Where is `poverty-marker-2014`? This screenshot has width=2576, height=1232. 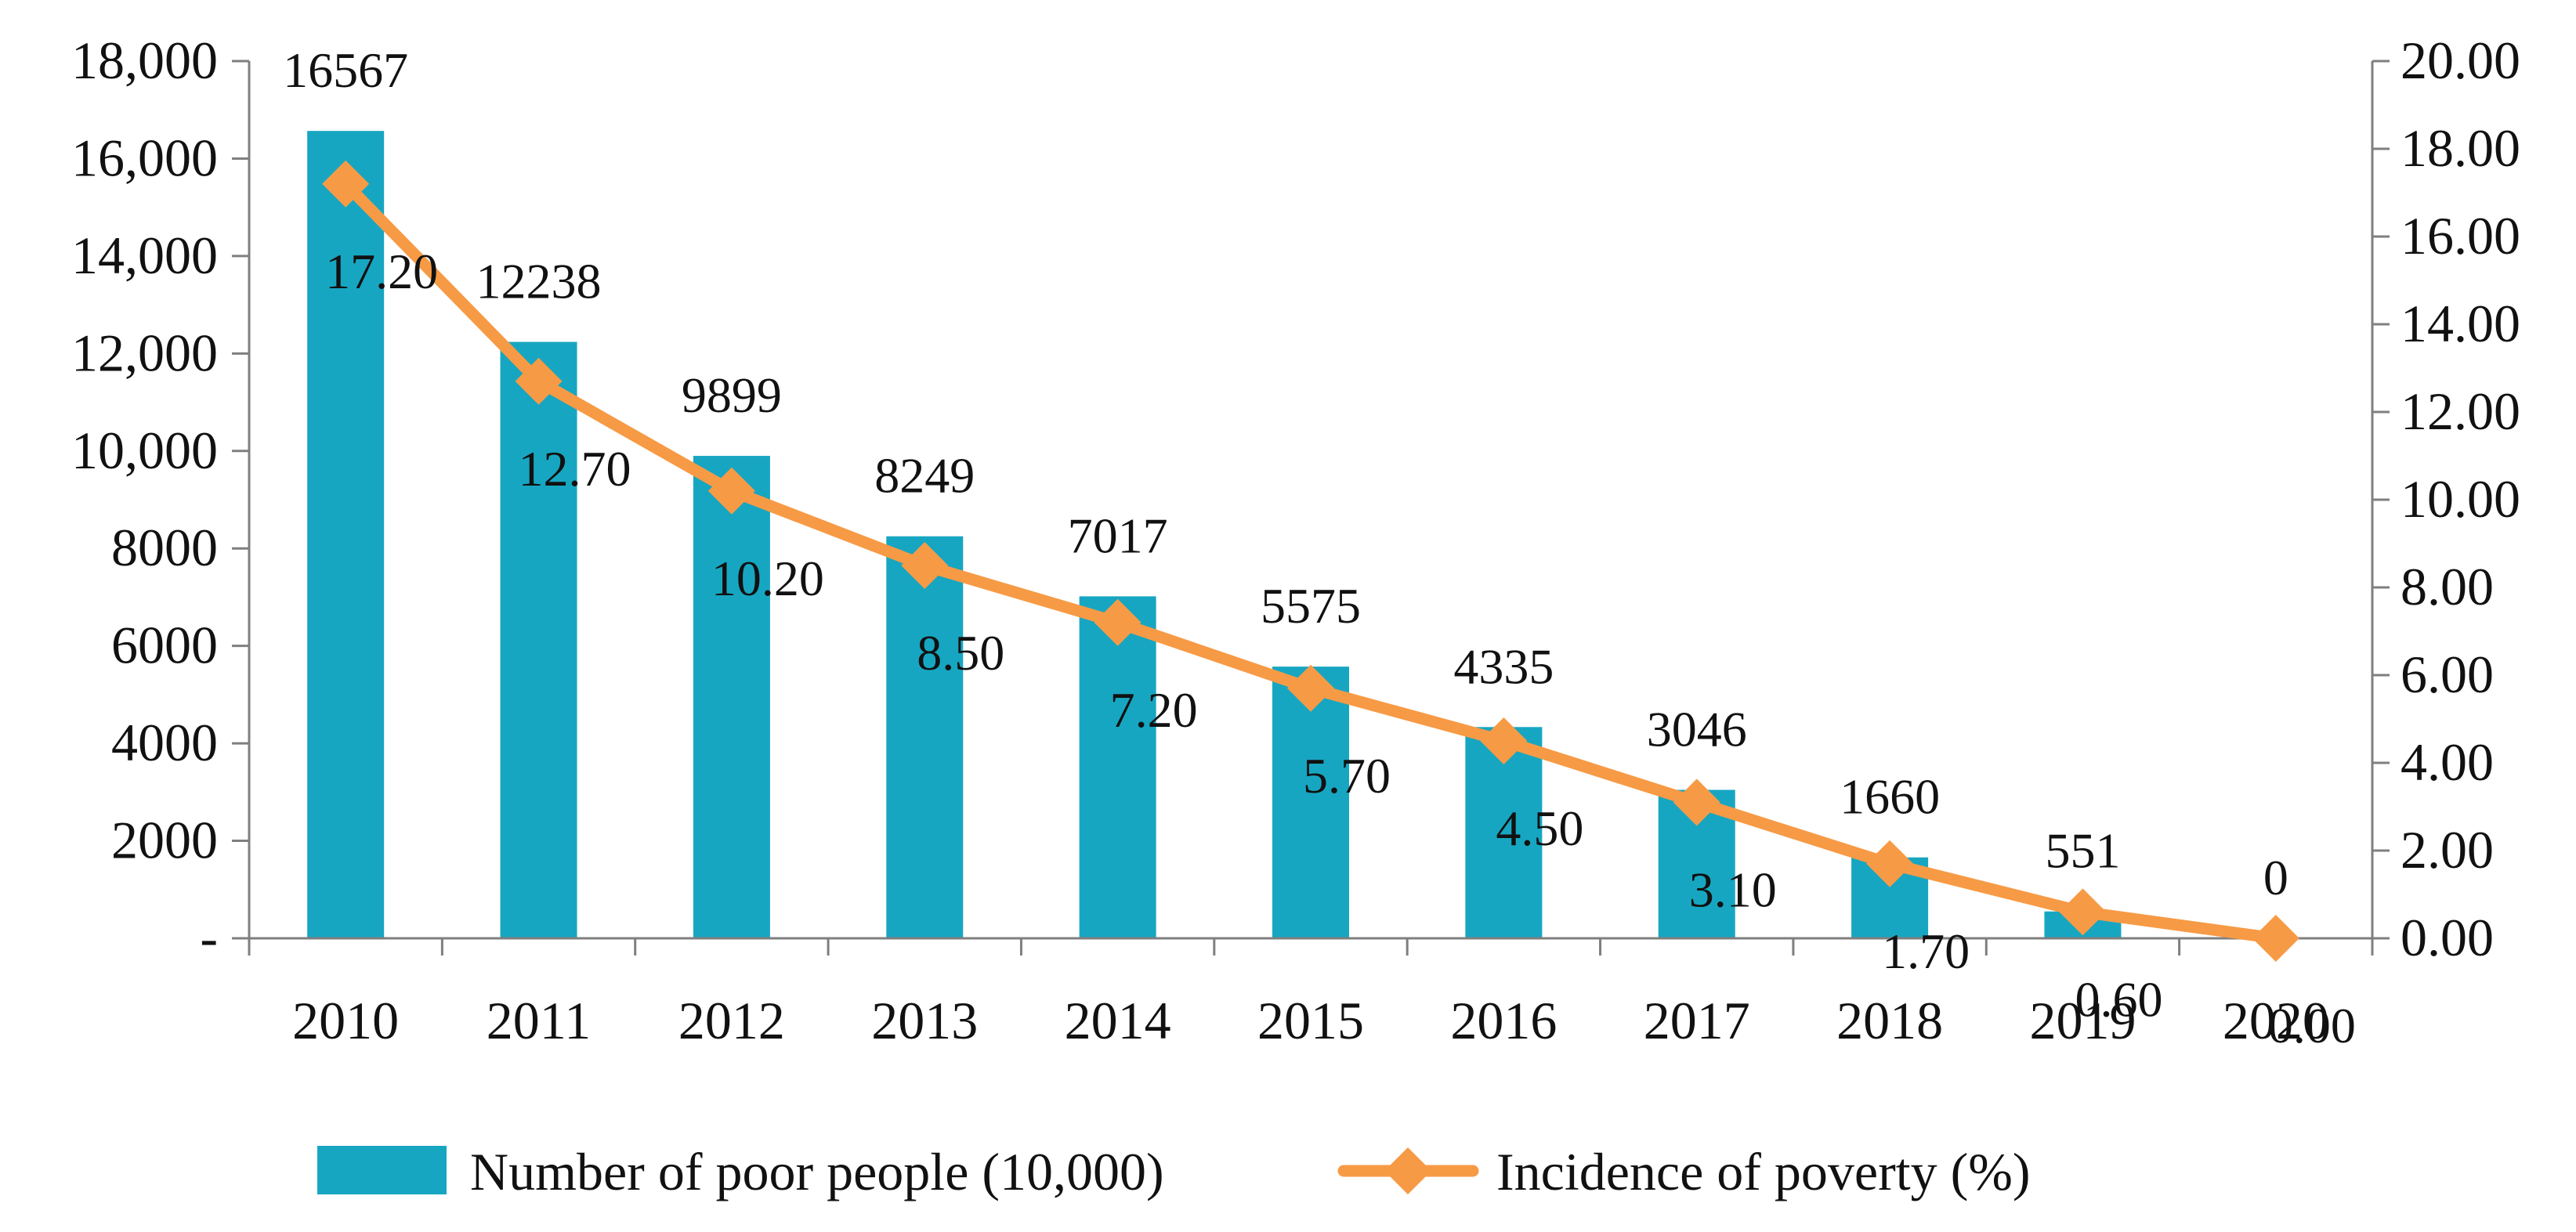
poverty-marker-2014 is located at coordinates (1118, 622).